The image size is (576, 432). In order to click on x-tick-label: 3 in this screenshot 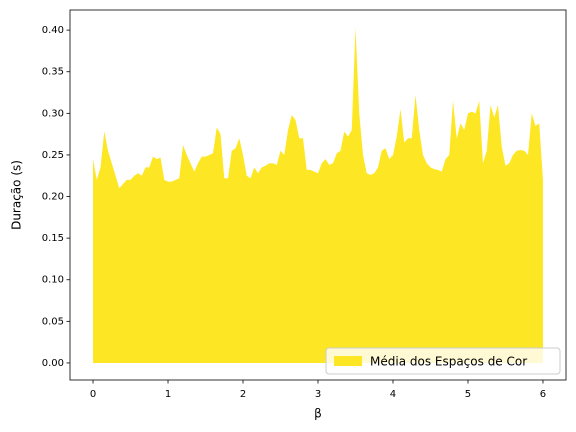, I will do `click(318, 394)`.